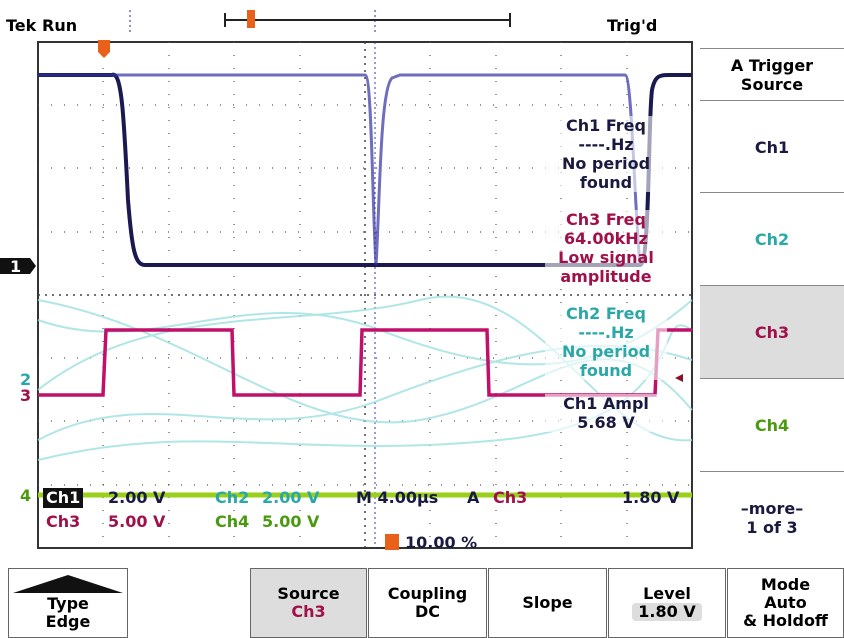 This screenshot has width=844, height=638. I want to click on side-menu-title: A Trigger Source, so click(772, 74).